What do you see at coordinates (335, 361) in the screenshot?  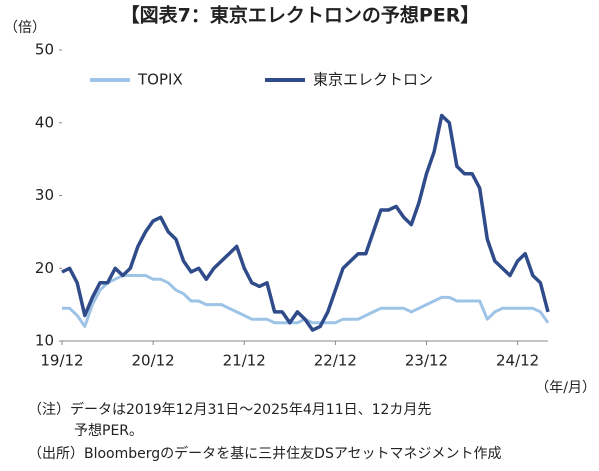 I see `x-tick-label: 22/12` at bounding box center [335, 361].